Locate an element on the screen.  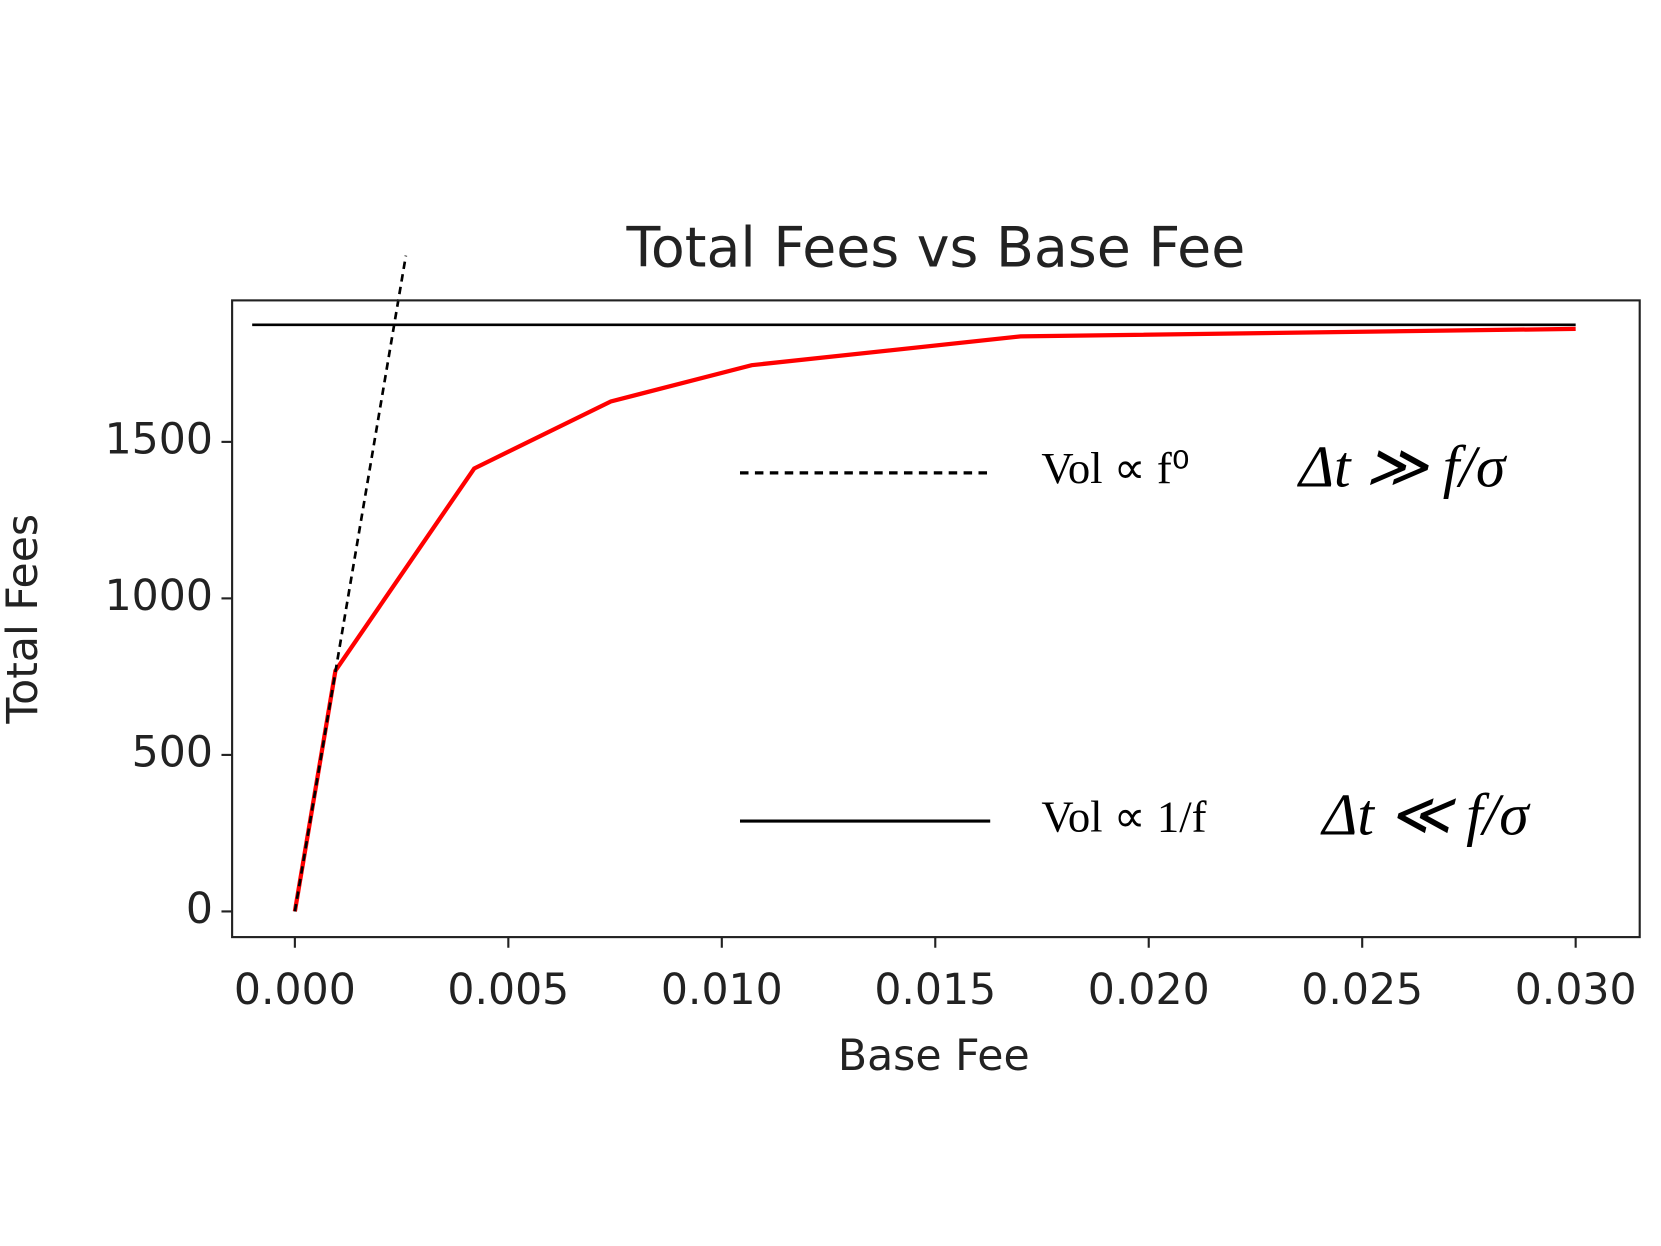
x-tick-label: 0.030 is located at coordinates (1576, 990).